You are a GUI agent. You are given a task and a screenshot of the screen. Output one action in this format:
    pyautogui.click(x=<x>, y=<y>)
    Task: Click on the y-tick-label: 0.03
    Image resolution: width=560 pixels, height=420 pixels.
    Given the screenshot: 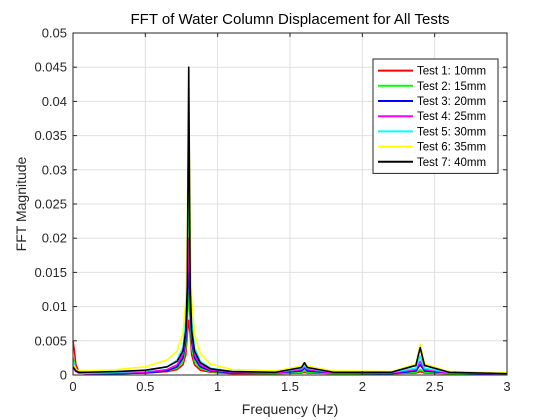 What is the action you would take?
    pyautogui.click(x=54, y=169)
    